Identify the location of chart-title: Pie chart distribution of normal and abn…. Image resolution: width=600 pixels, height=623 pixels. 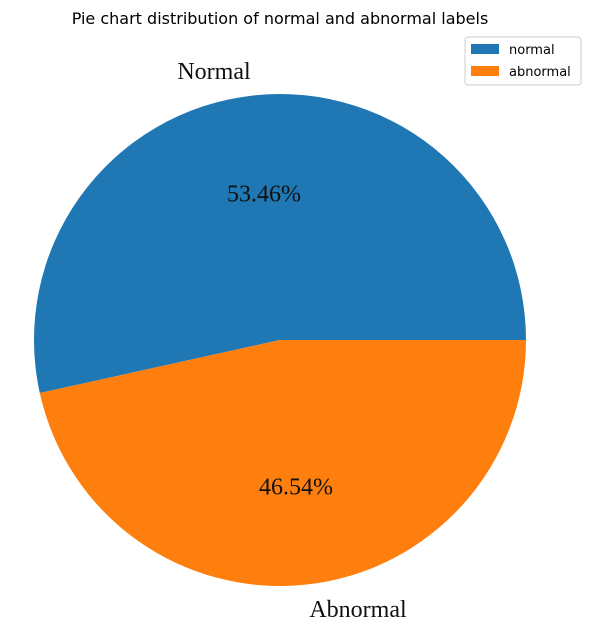
(280, 18).